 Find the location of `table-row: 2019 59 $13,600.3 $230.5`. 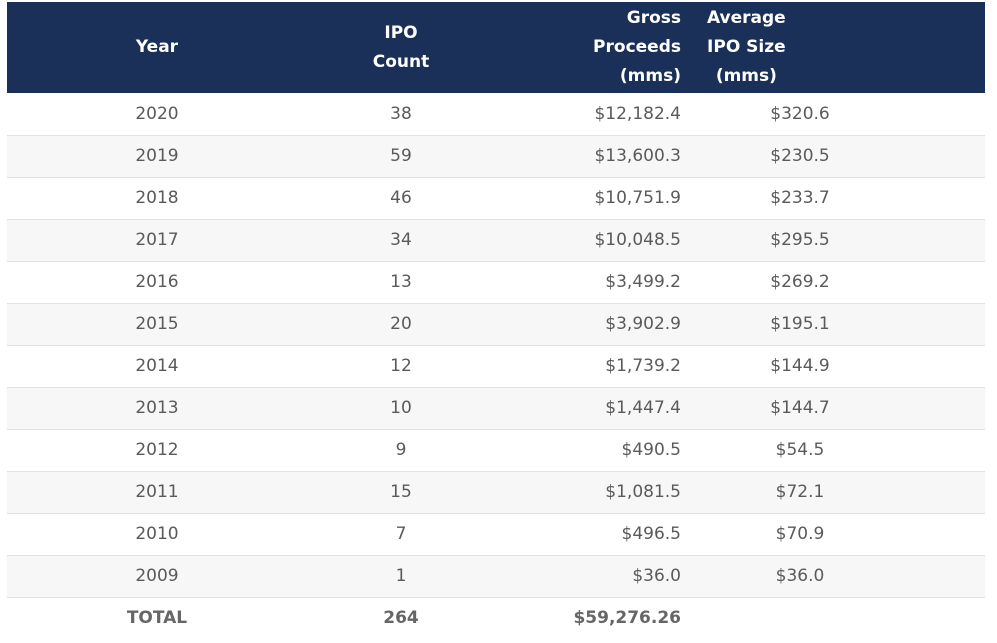

table-row: 2019 59 $13,600.3 $230.5 is located at coordinates (496, 156).